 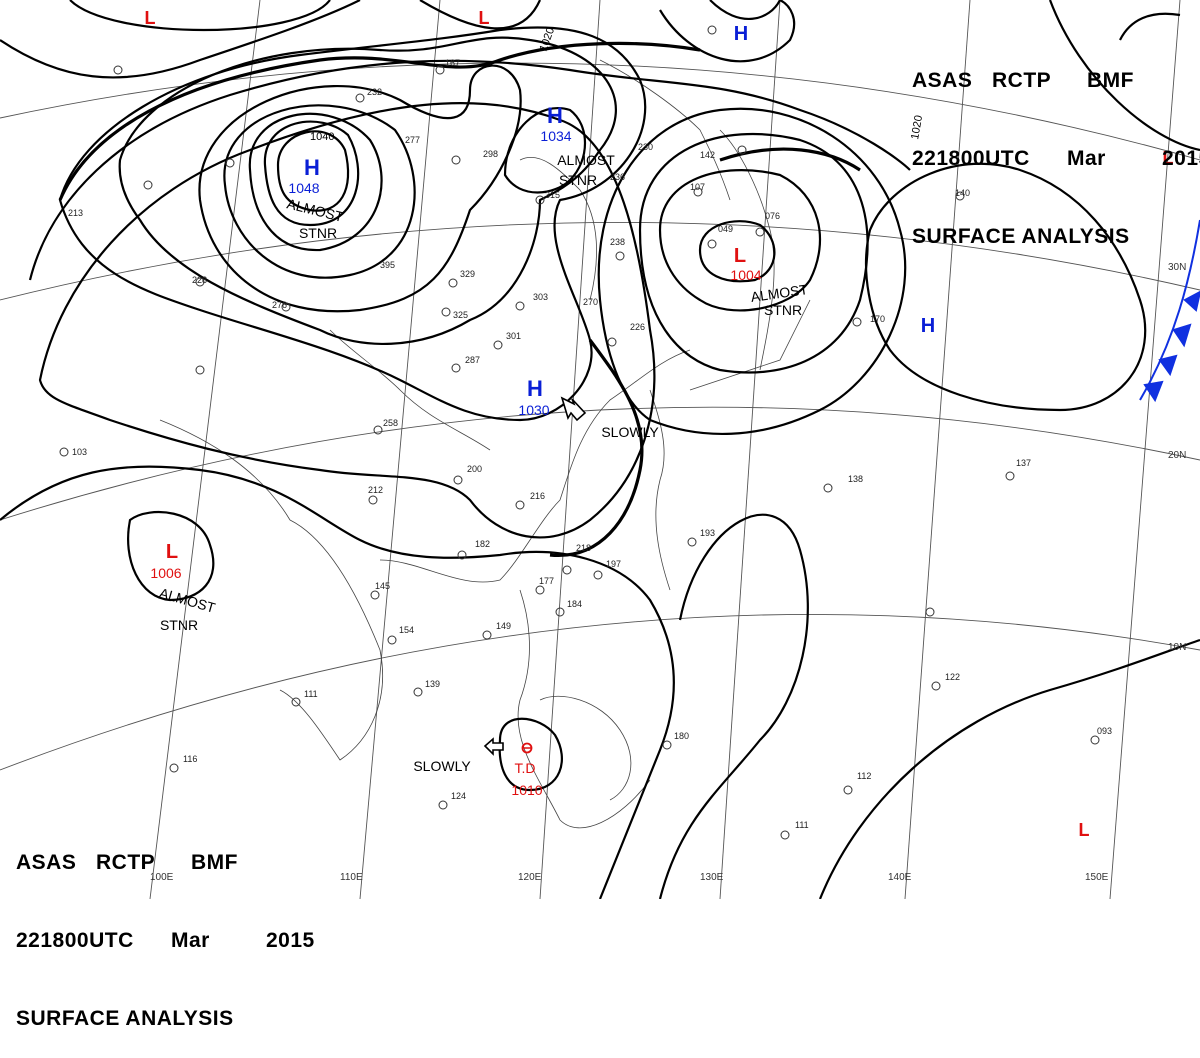 What do you see at coordinates (525, 768) in the screenshot?
I see `tropical-depression-center-symbol: T.D` at bounding box center [525, 768].